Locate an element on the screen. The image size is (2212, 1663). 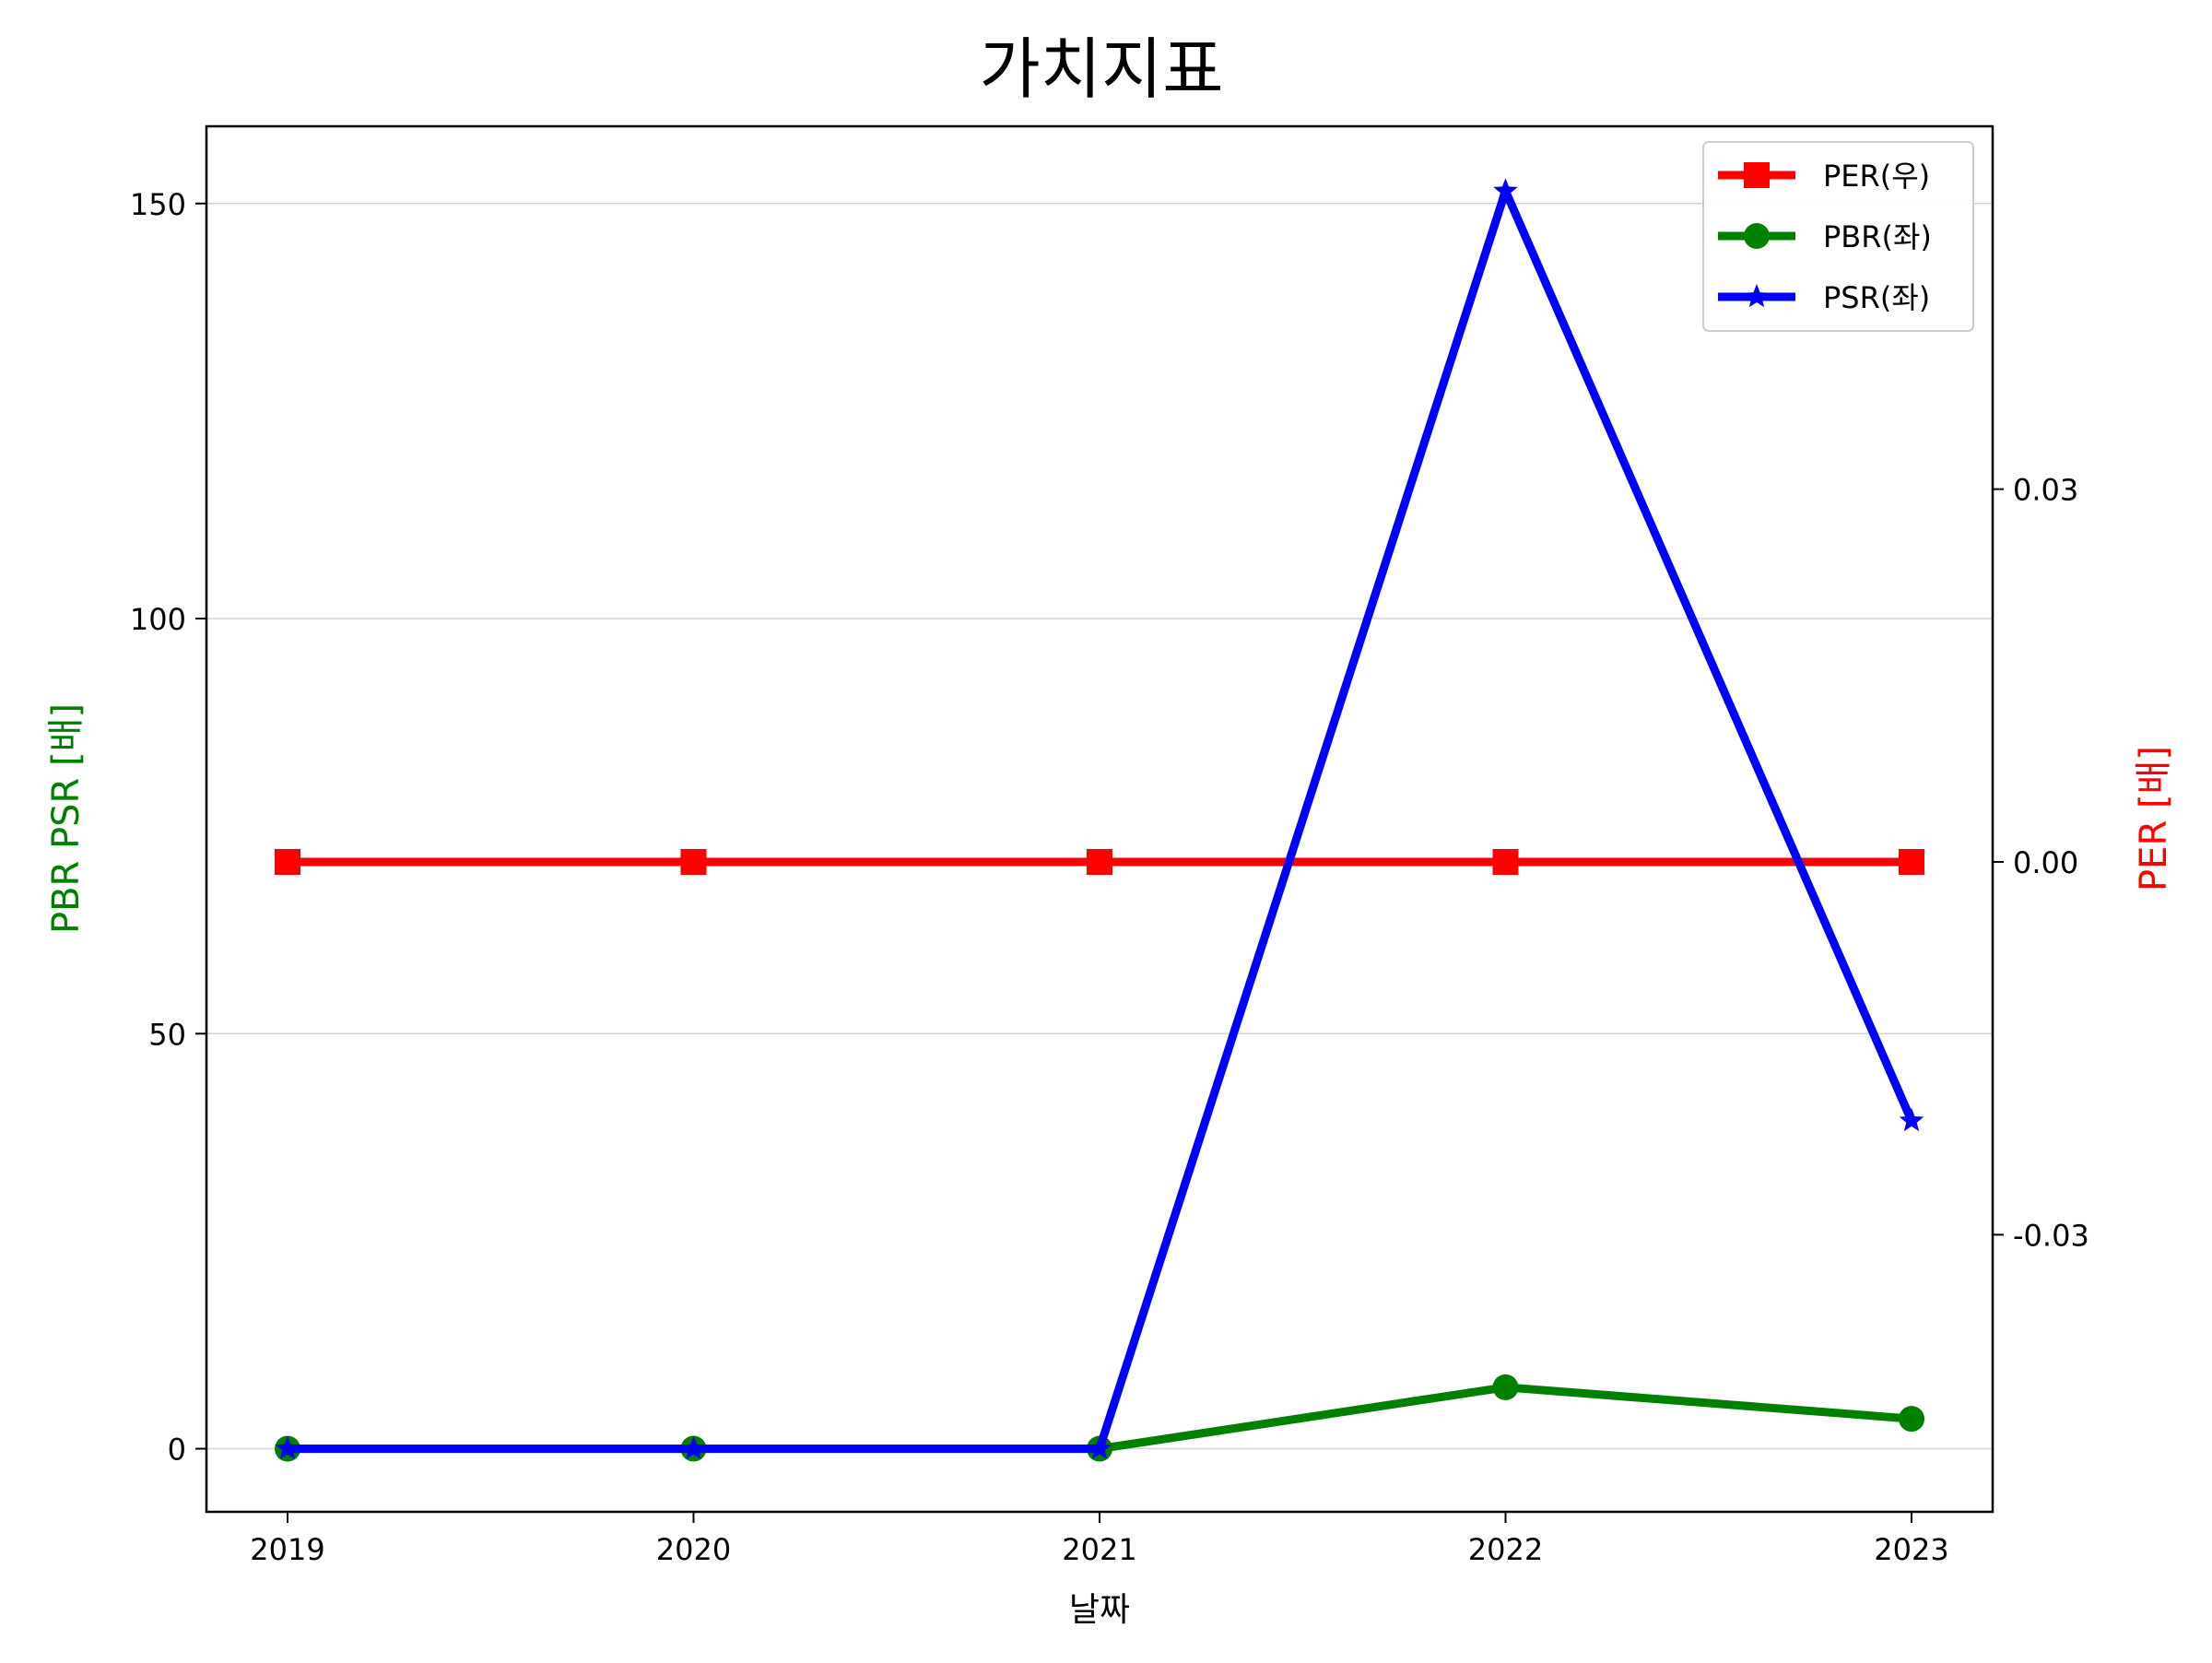
series-per is located at coordinates (1099, 862).